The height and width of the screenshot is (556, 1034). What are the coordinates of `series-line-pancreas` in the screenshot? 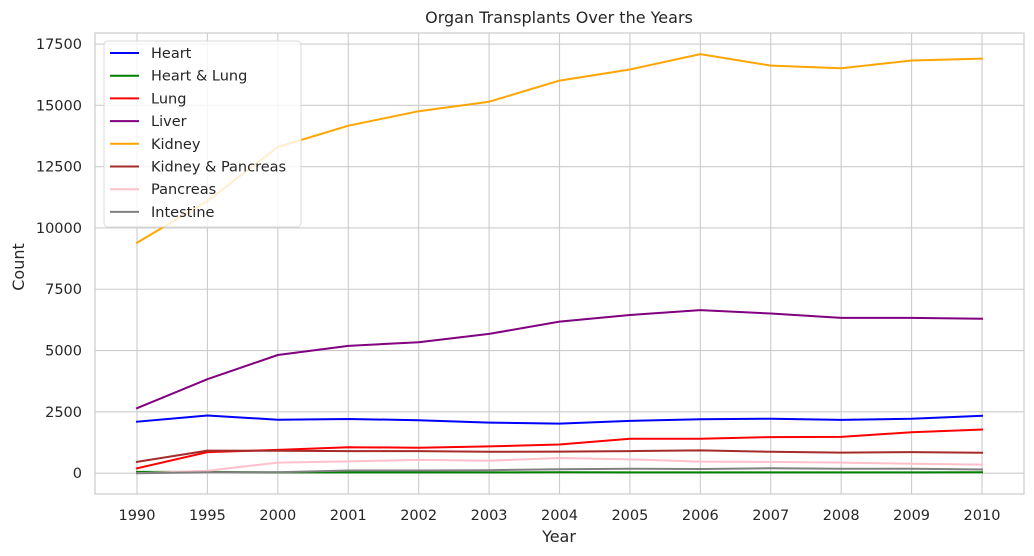 It's located at (559, 466).